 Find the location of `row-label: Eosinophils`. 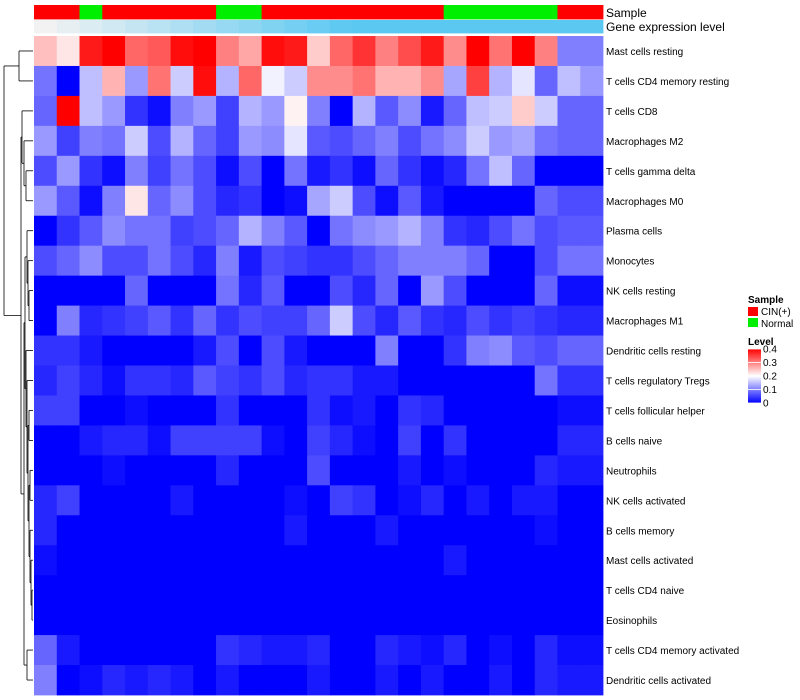

row-label: Eosinophils is located at coordinates (631, 621).